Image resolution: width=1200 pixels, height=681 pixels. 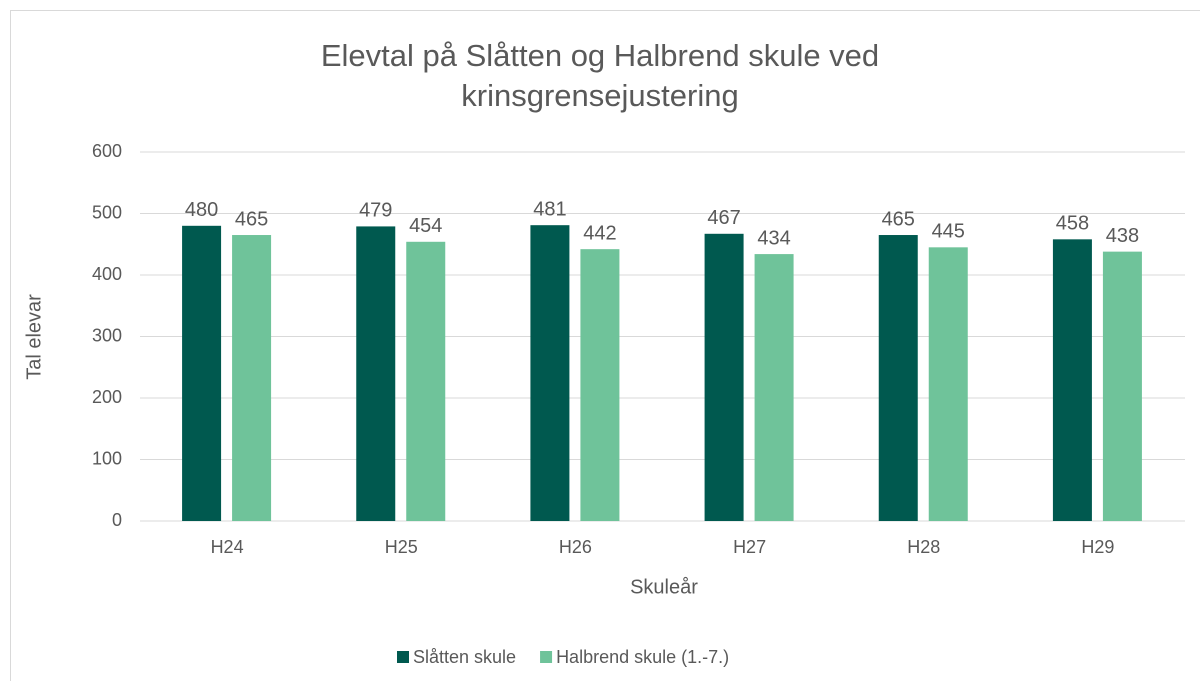 What do you see at coordinates (117, 520) in the screenshot?
I see `y-tick-label: 0` at bounding box center [117, 520].